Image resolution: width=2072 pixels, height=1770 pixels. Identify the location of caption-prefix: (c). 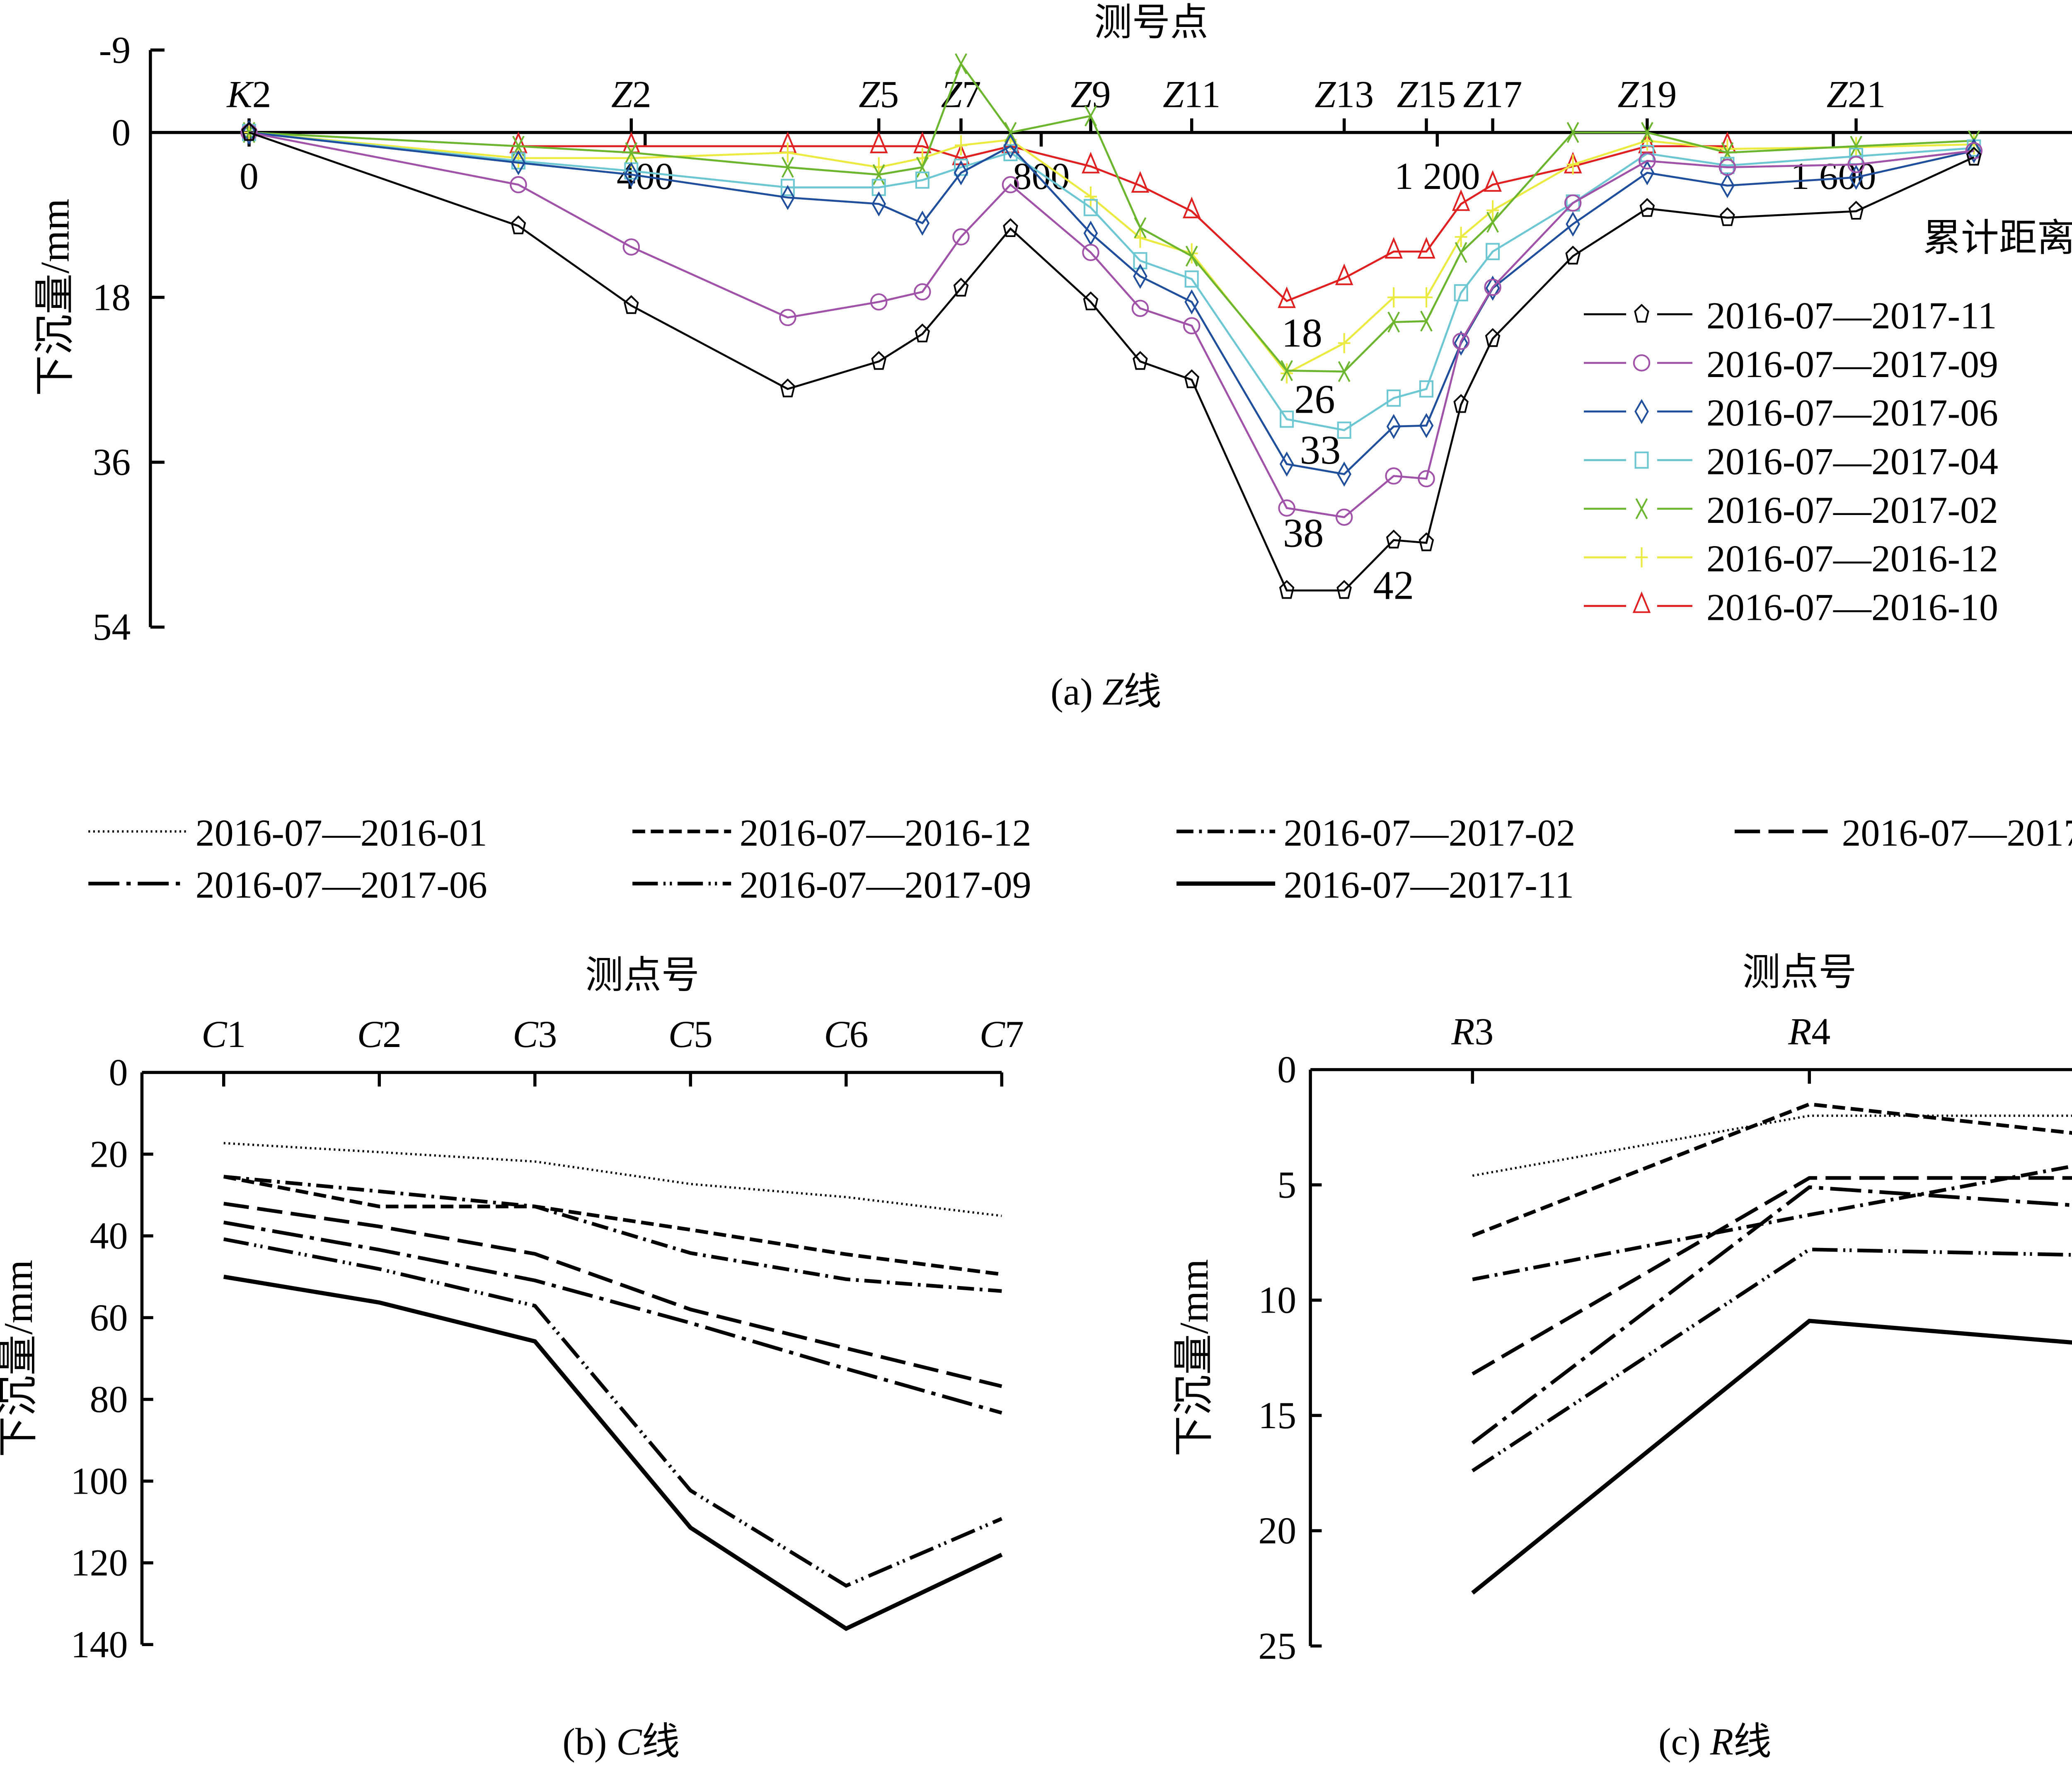
(1684, 1742).